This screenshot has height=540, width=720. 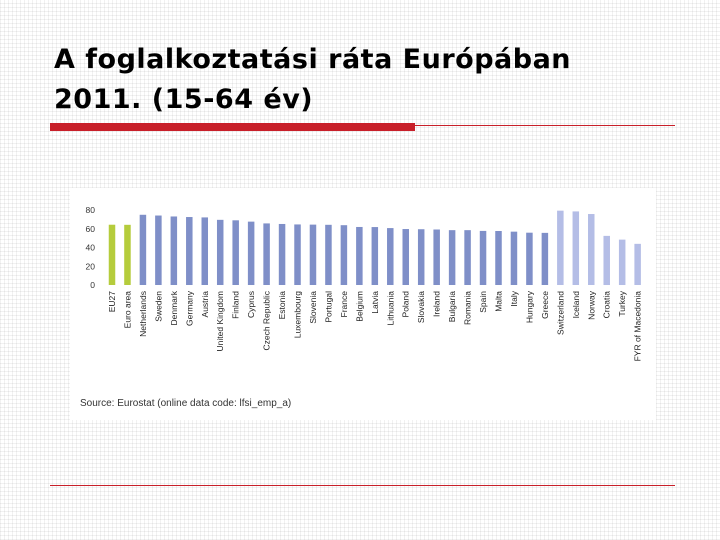 What do you see at coordinates (174, 307) in the screenshot?
I see `category-label-denmark: Denmark` at bounding box center [174, 307].